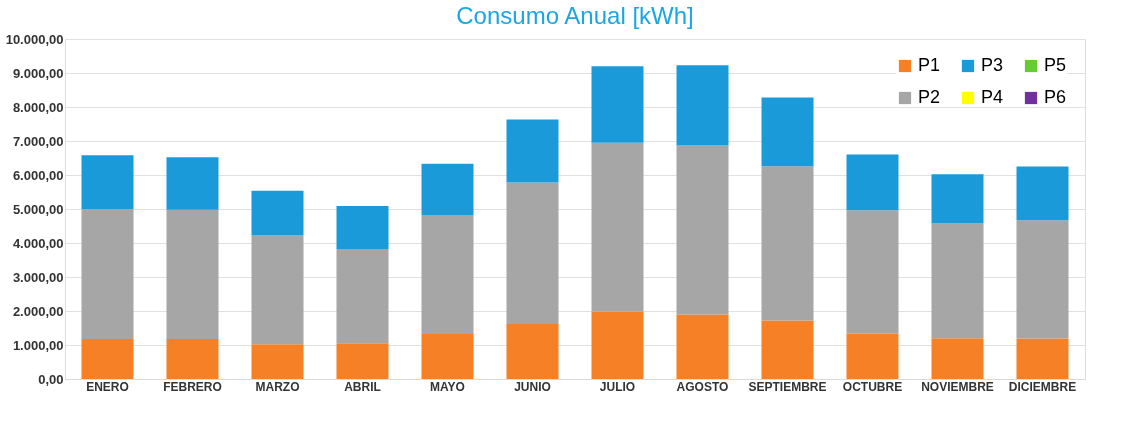  What do you see at coordinates (38, 277) in the screenshot?
I see `y-tick-label: 3.000,00` at bounding box center [38, 277].